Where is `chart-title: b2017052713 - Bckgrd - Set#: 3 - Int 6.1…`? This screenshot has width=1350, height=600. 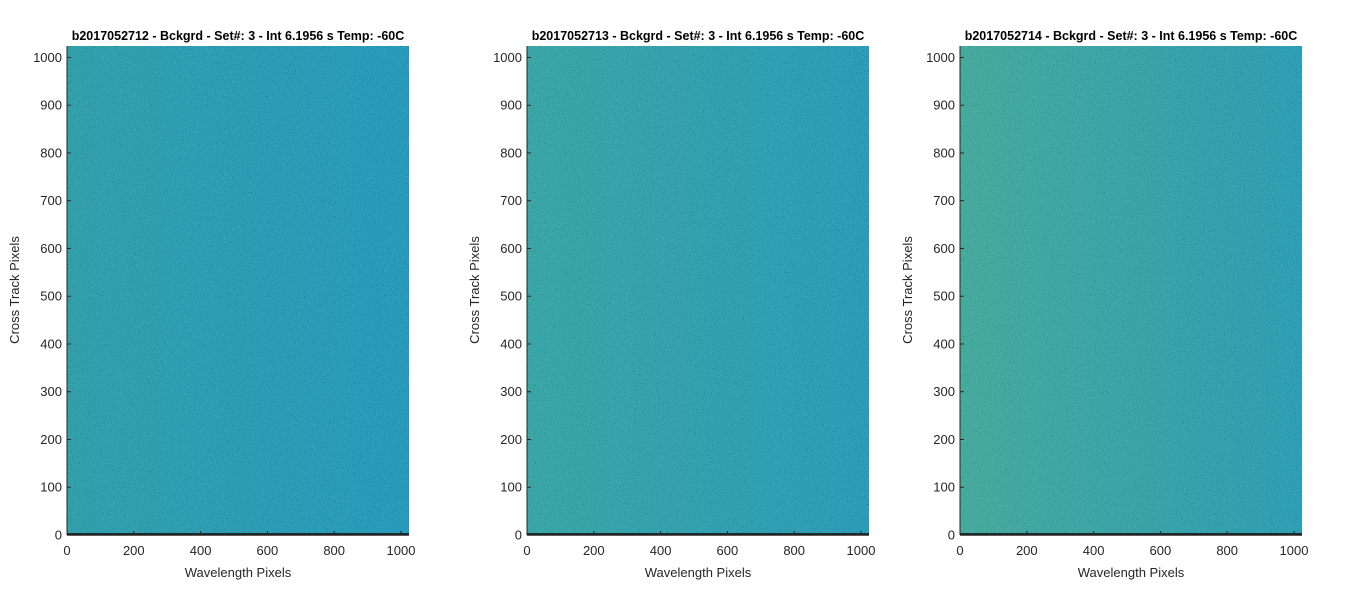
chart-title: b2017052713 - Bckgrd - Set#: 3 - Int 6.1… is located at coordinates (698, 36).